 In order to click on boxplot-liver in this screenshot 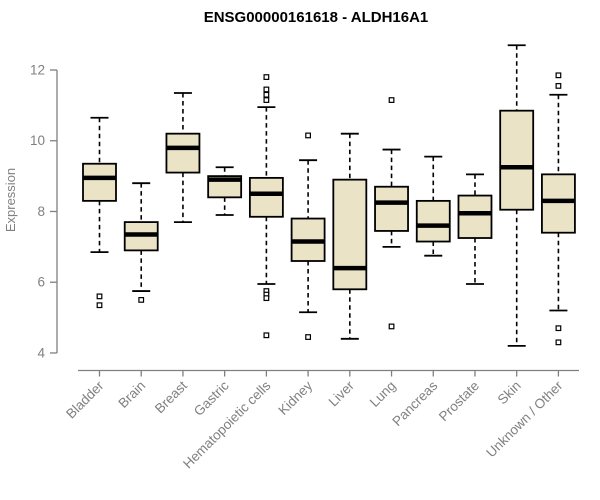, I will do `click(350, 236)`.